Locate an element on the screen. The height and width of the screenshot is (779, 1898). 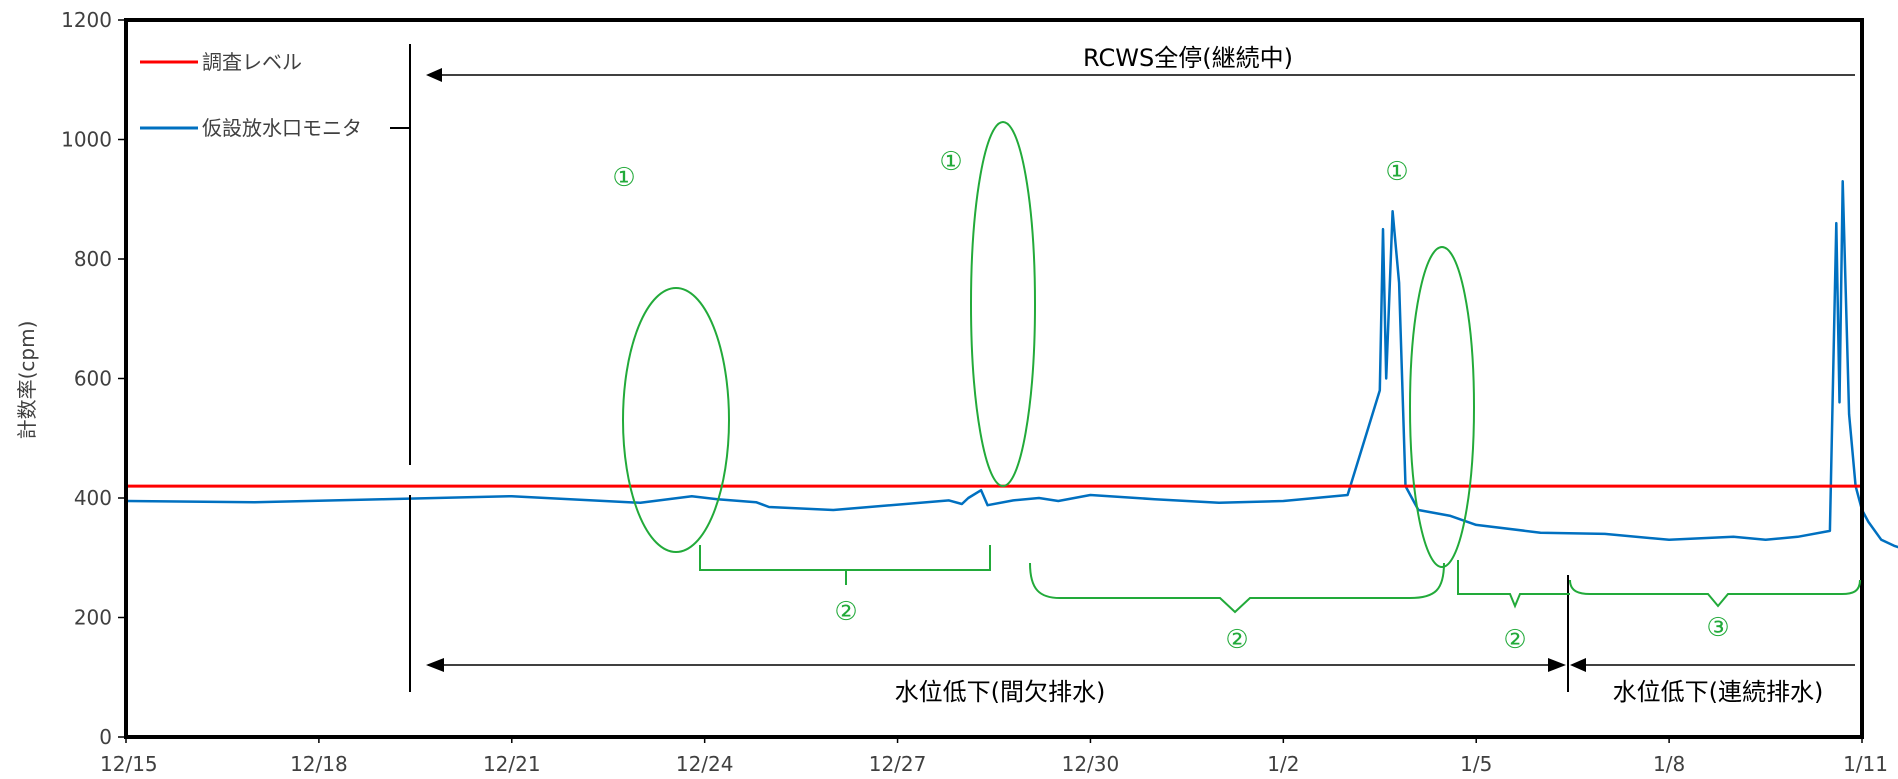
x-tick-label: 12/30 is located at coordinates (1091, 764).